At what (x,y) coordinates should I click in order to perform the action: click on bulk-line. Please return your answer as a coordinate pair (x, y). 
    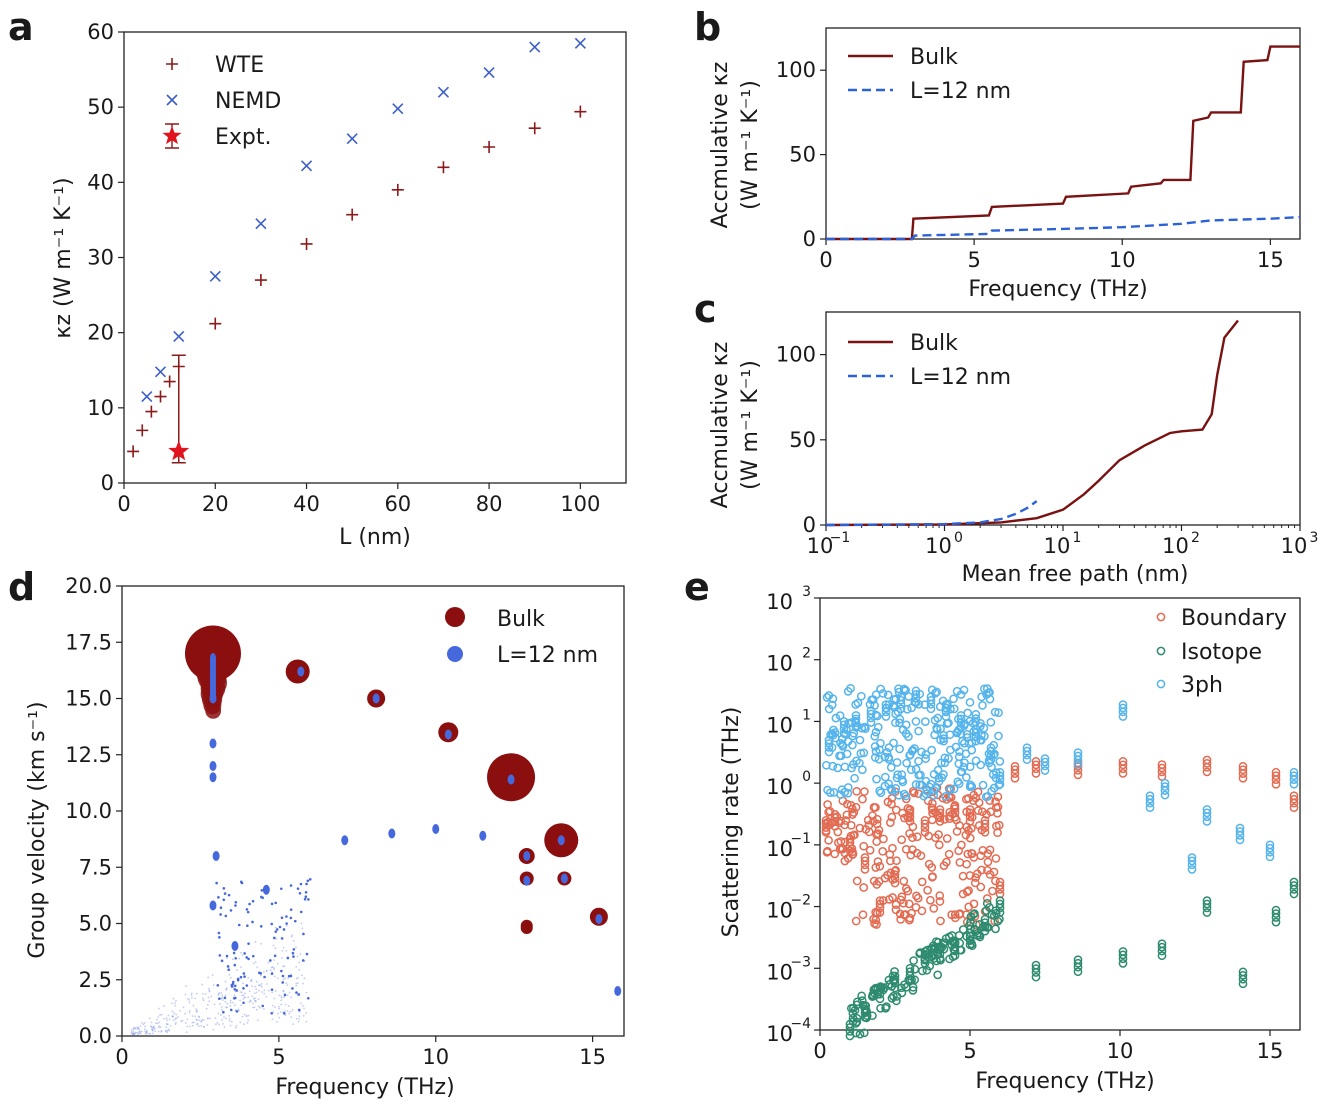
    Looking at the image, I should click on (1063, 143).